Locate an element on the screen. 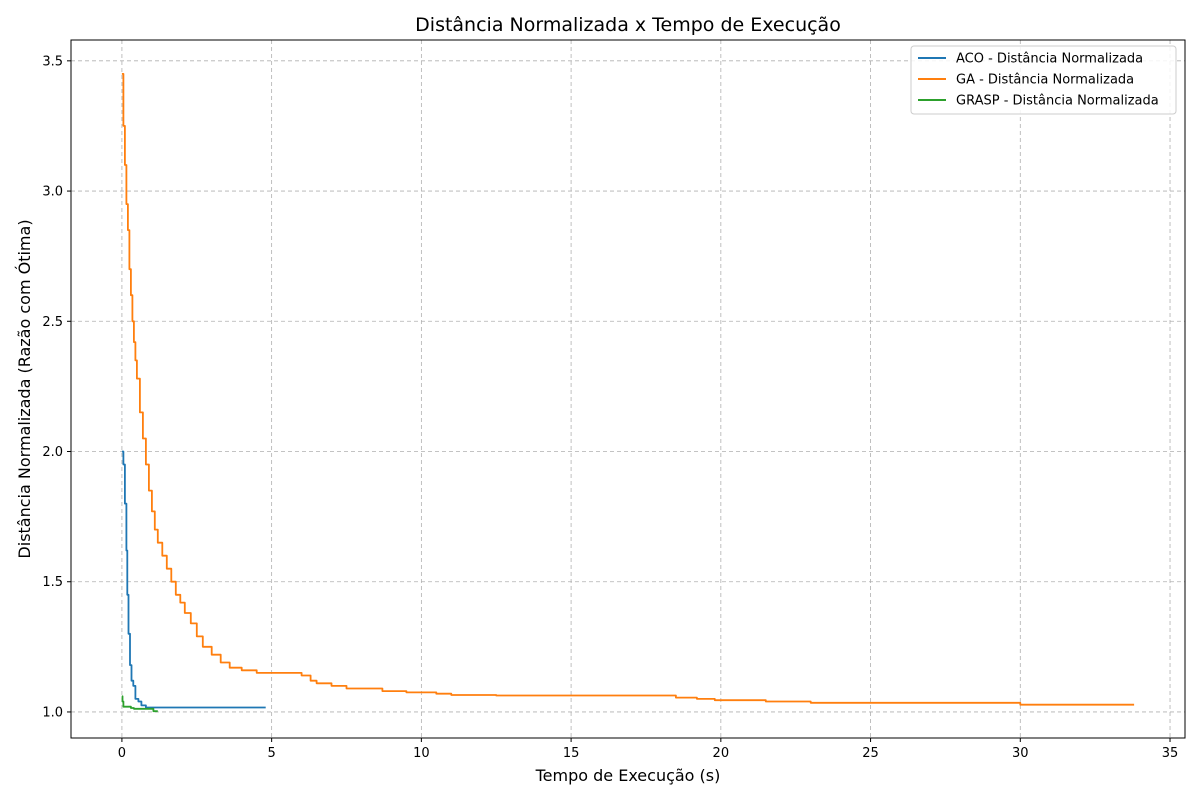 Image resolution: width=1200 pixels, height=800 pixels. y-tick-label: 1.5 is located at coordinates (52, 582).